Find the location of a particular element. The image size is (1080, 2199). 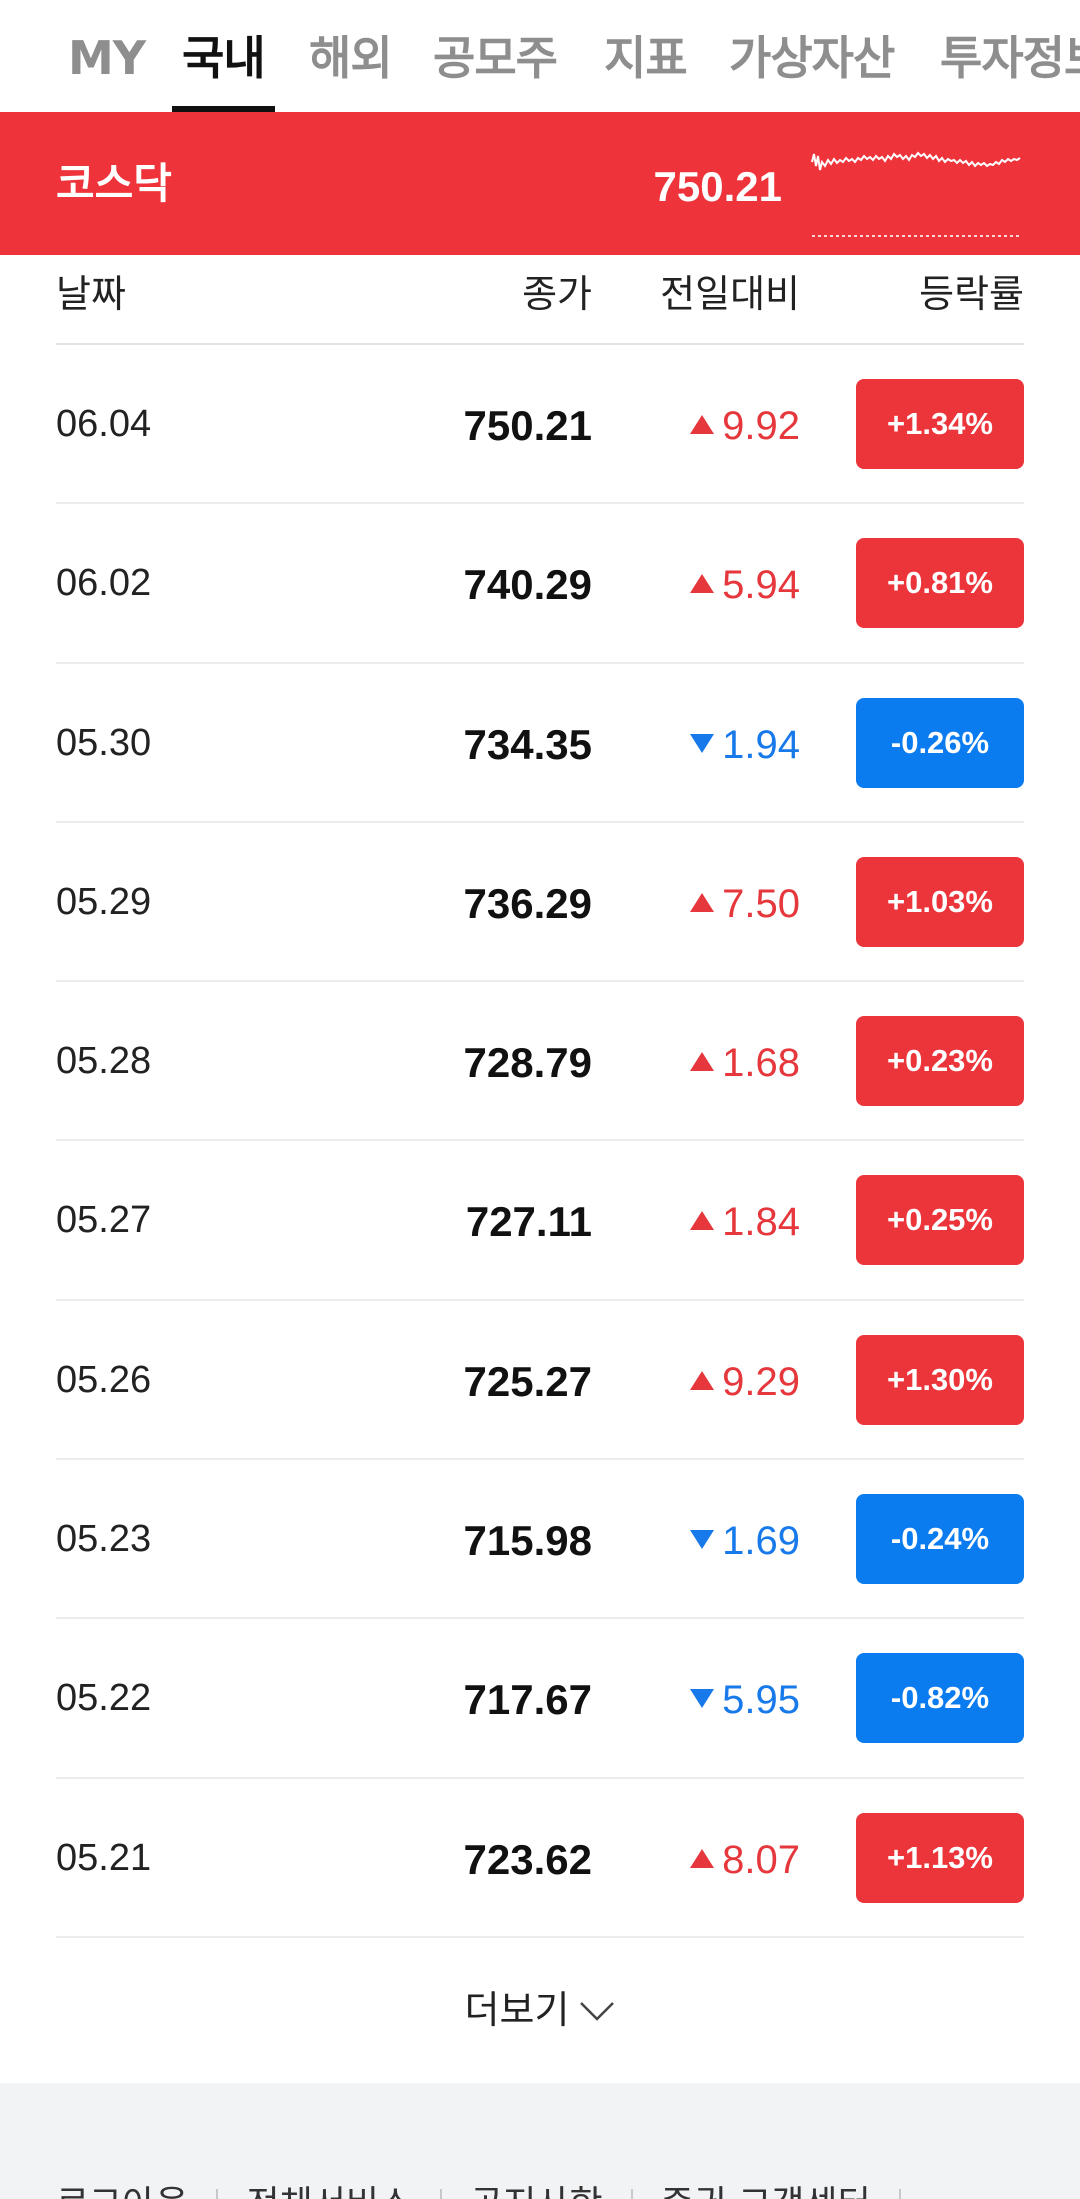

table-row: 05.29 736.29 7.50 +1.03% is located at coordinates (540, 904).